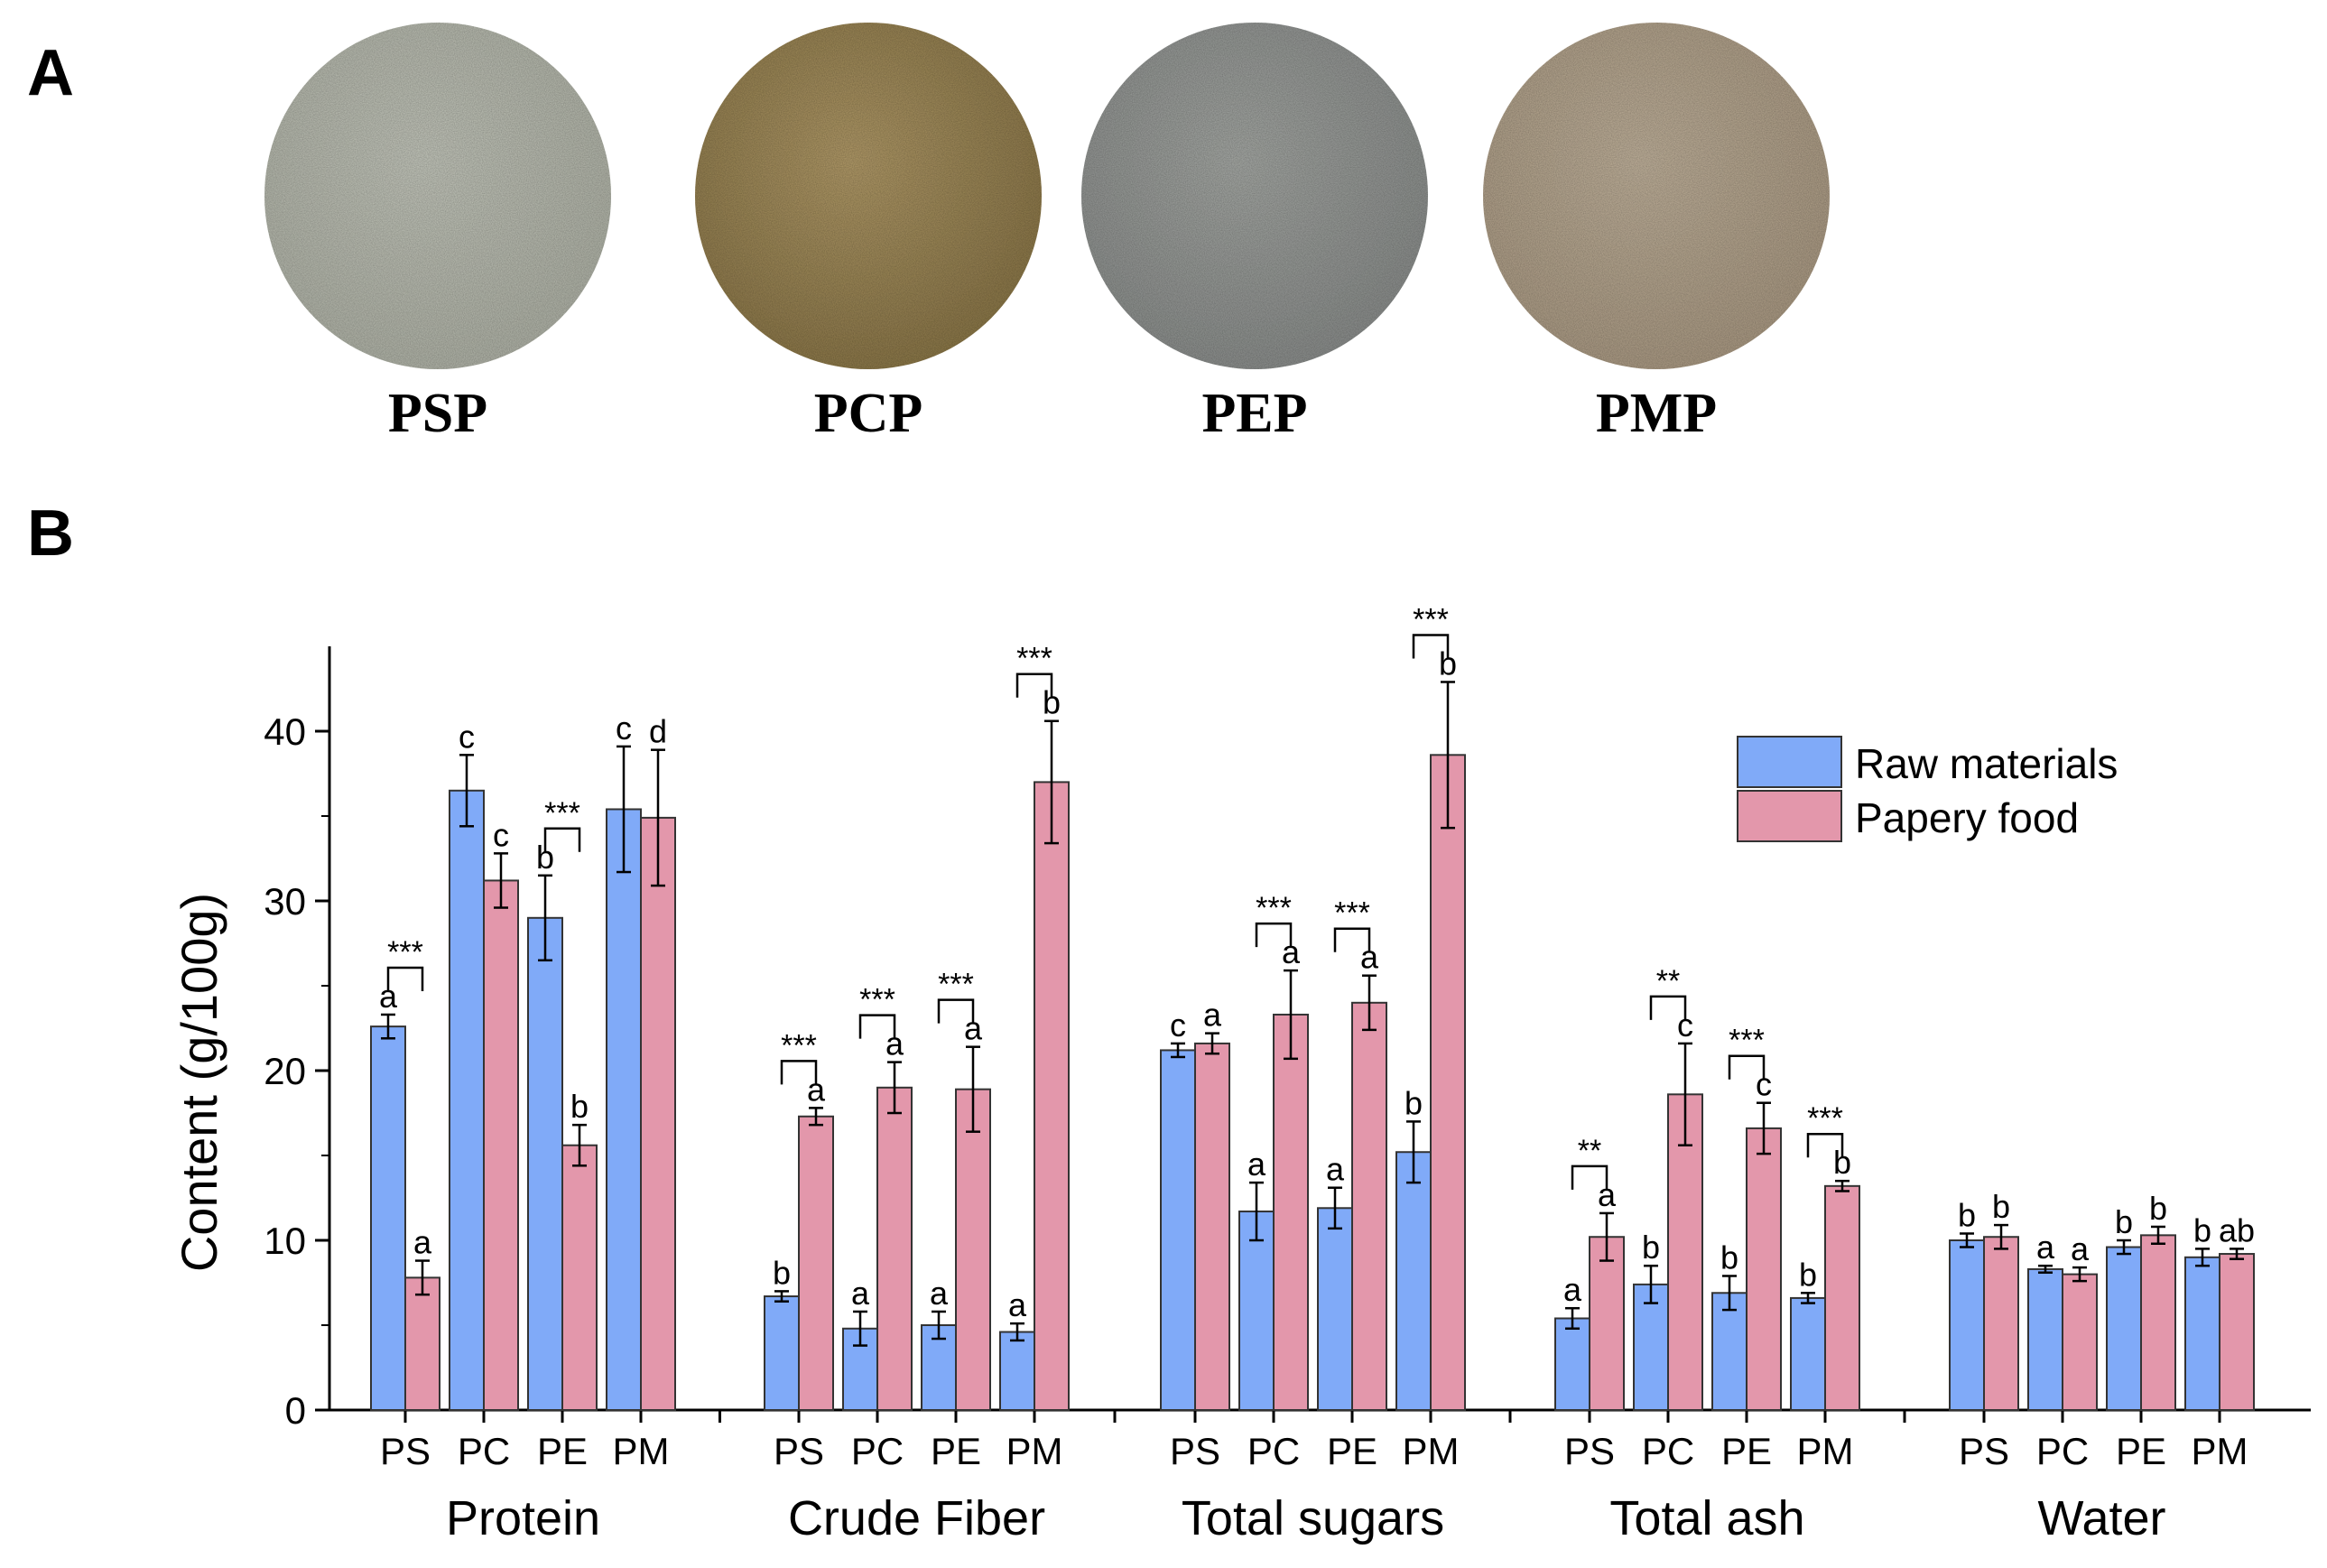 This screenshot has width=2327, height=1568. What do you see at coordinates (1657, 413) in the screenshot?
I see `sample-label: PMP` at bounding box center [1657, 413].